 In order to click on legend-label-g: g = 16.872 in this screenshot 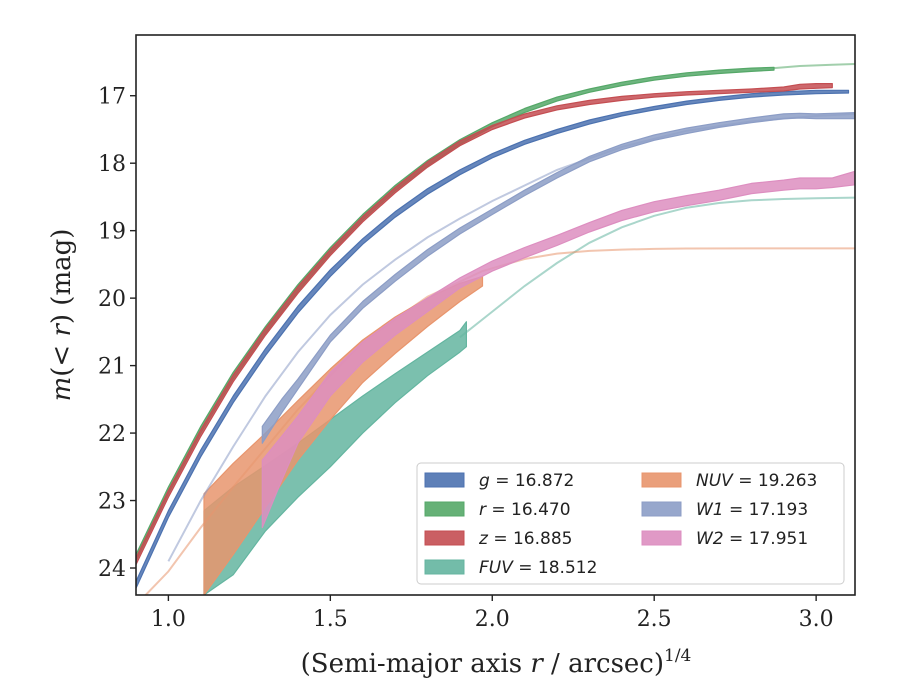, I will do `click(526, 481)`.